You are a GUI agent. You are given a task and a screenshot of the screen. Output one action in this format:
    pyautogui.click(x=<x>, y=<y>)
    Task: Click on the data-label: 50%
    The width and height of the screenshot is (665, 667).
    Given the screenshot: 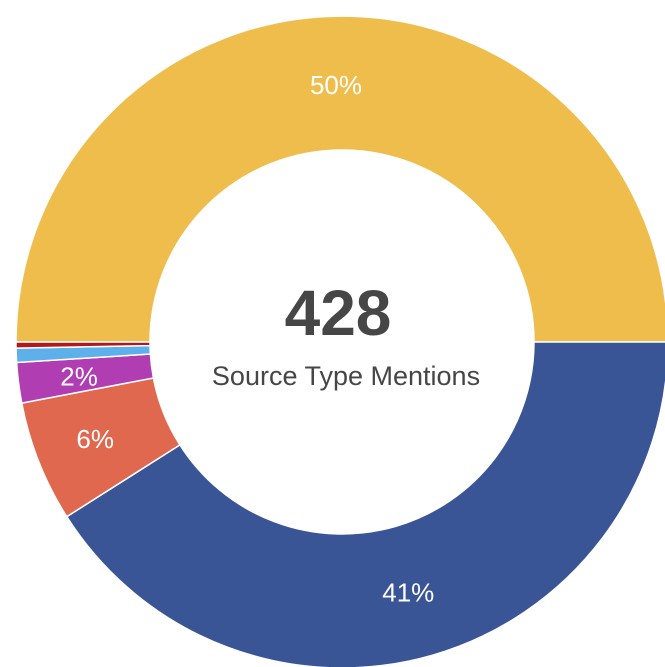 What is the action you would take?
    pyautogui.click(x=336, y=85)
    